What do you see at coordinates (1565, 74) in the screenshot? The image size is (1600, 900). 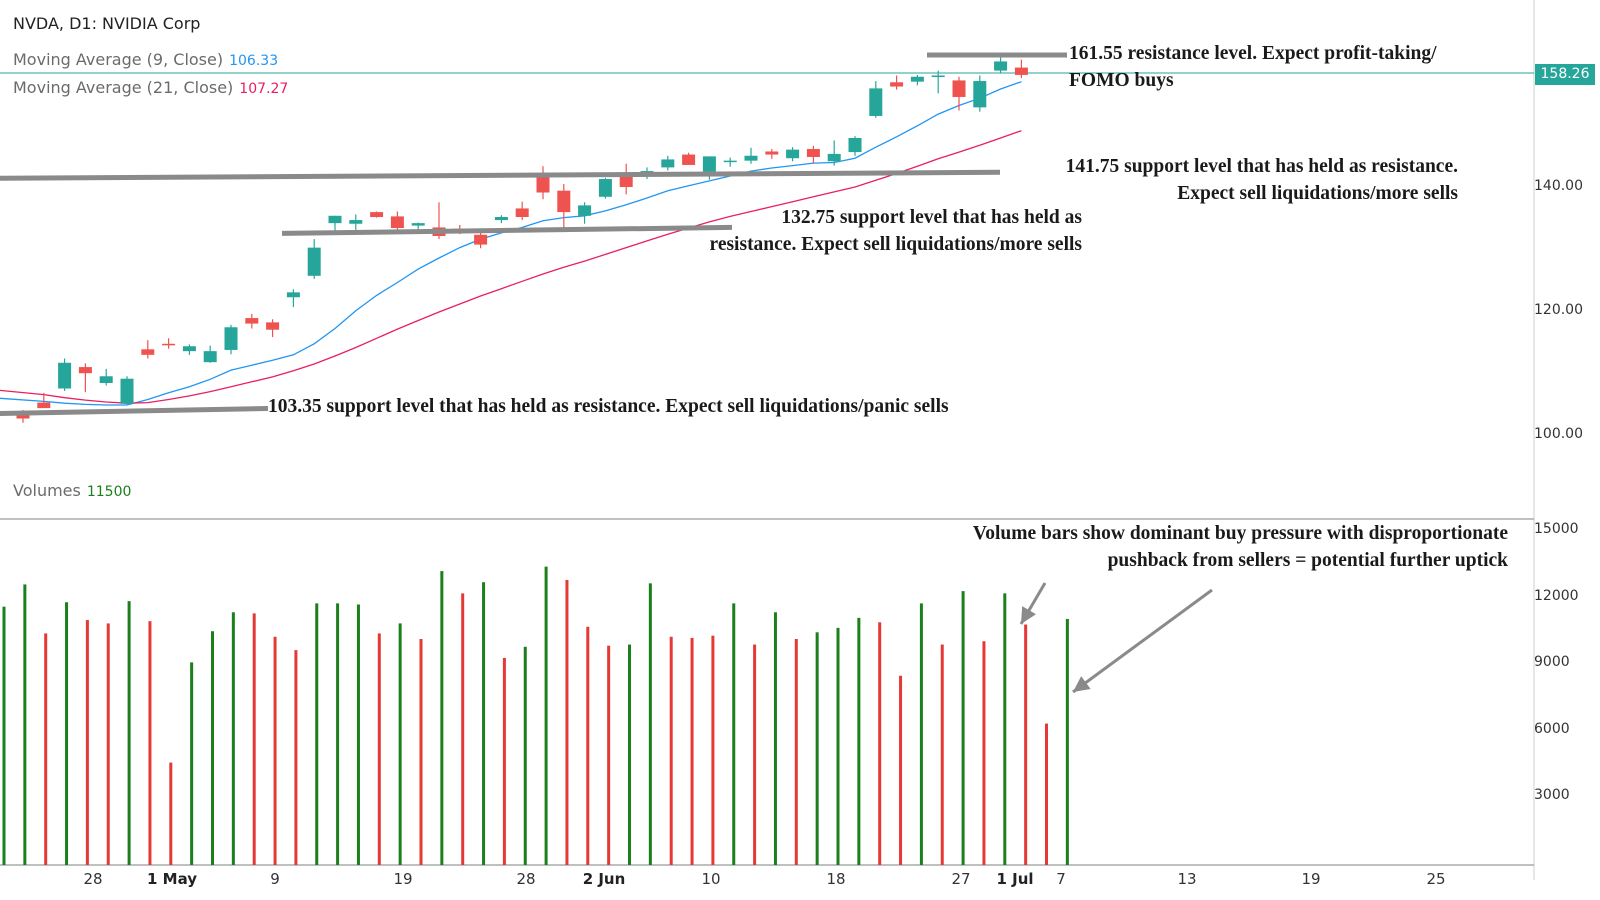 I see `last-price-badge: 158.26` at bounding box center [1565, 74].